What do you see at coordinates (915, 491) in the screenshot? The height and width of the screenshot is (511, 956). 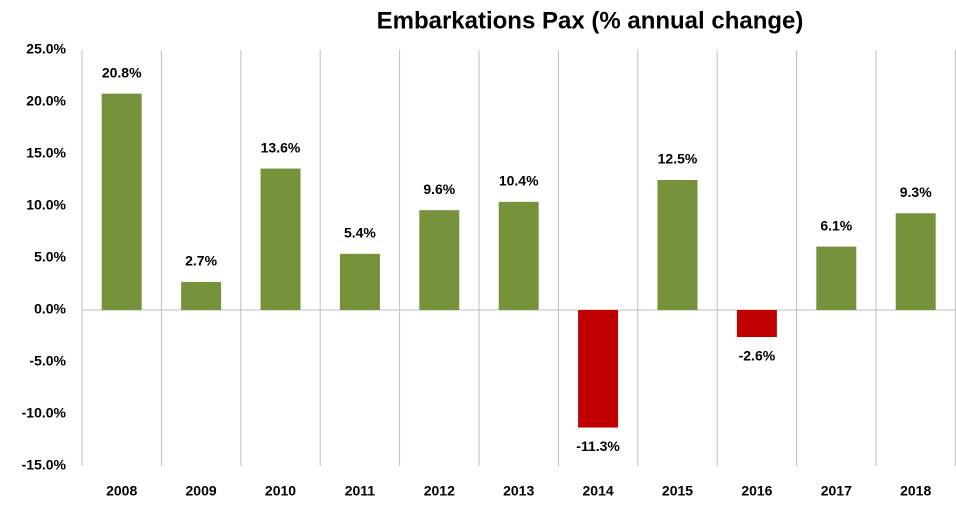 I see `x-tick-label: 2018` at bounding box center [915, 491].